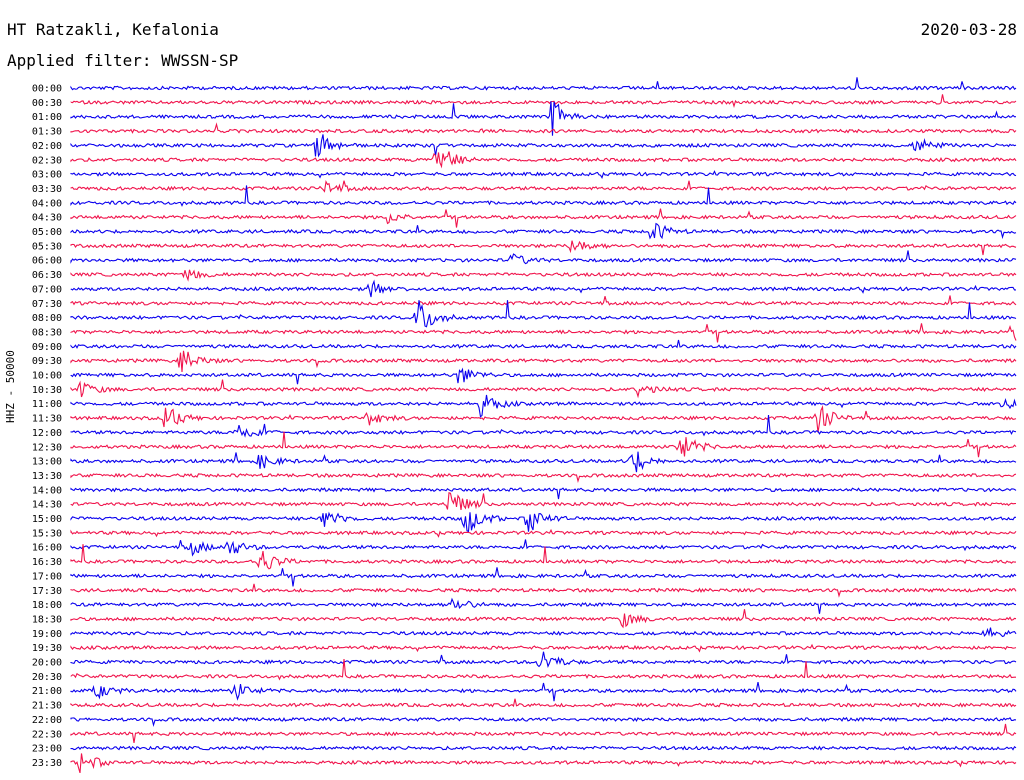  Describe the element at coordinates (47, 576) in the screenshot. I see `time-label: 17:00` at that location.